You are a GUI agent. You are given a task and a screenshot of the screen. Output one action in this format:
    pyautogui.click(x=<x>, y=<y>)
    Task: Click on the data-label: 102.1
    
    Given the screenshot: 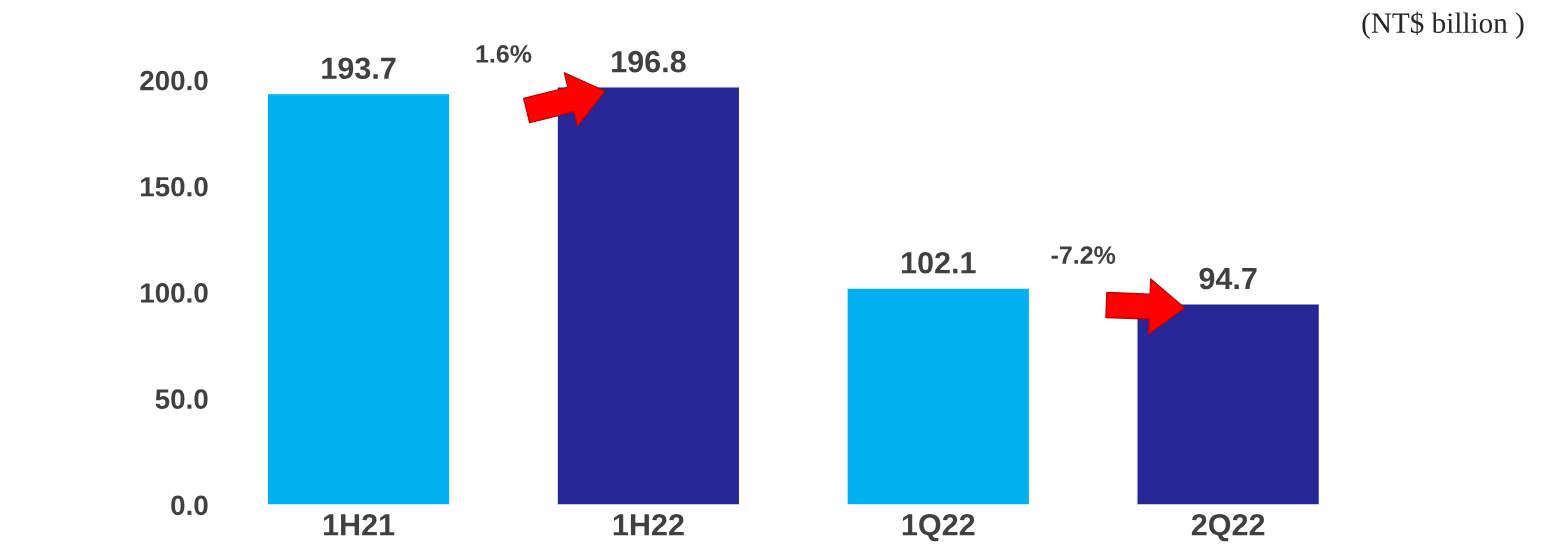 What is the action you would take?
    pyautogui.click(x=938, y=262)
    